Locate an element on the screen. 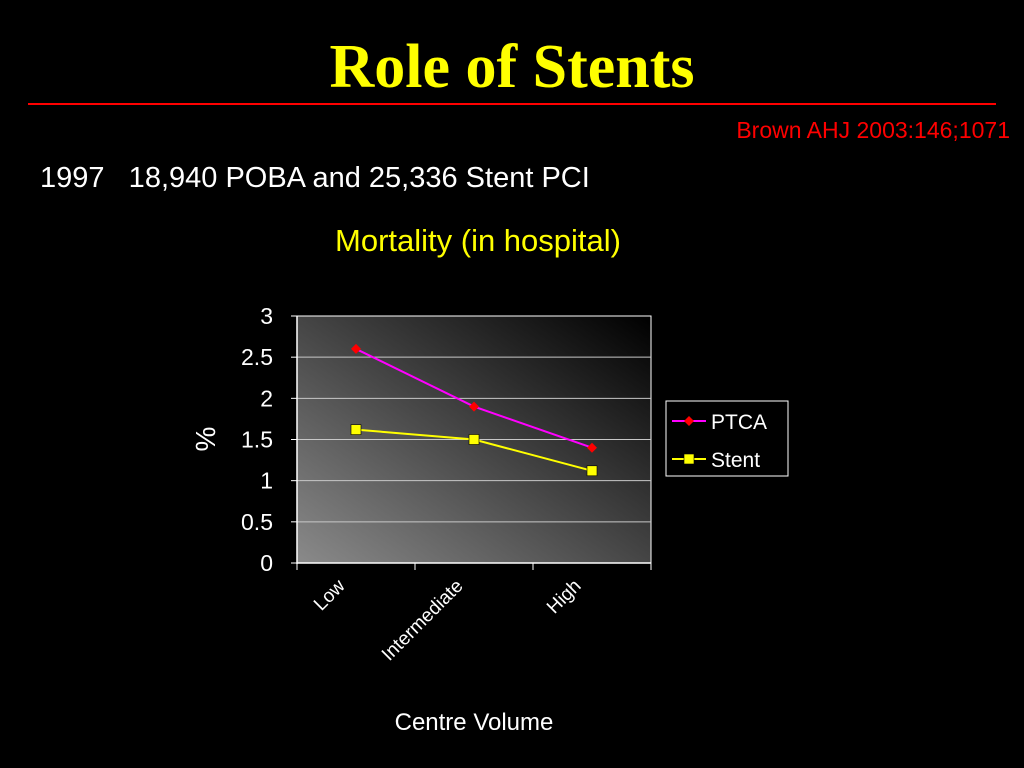  legend-label: PTCA is located at coordinates (739, 422).